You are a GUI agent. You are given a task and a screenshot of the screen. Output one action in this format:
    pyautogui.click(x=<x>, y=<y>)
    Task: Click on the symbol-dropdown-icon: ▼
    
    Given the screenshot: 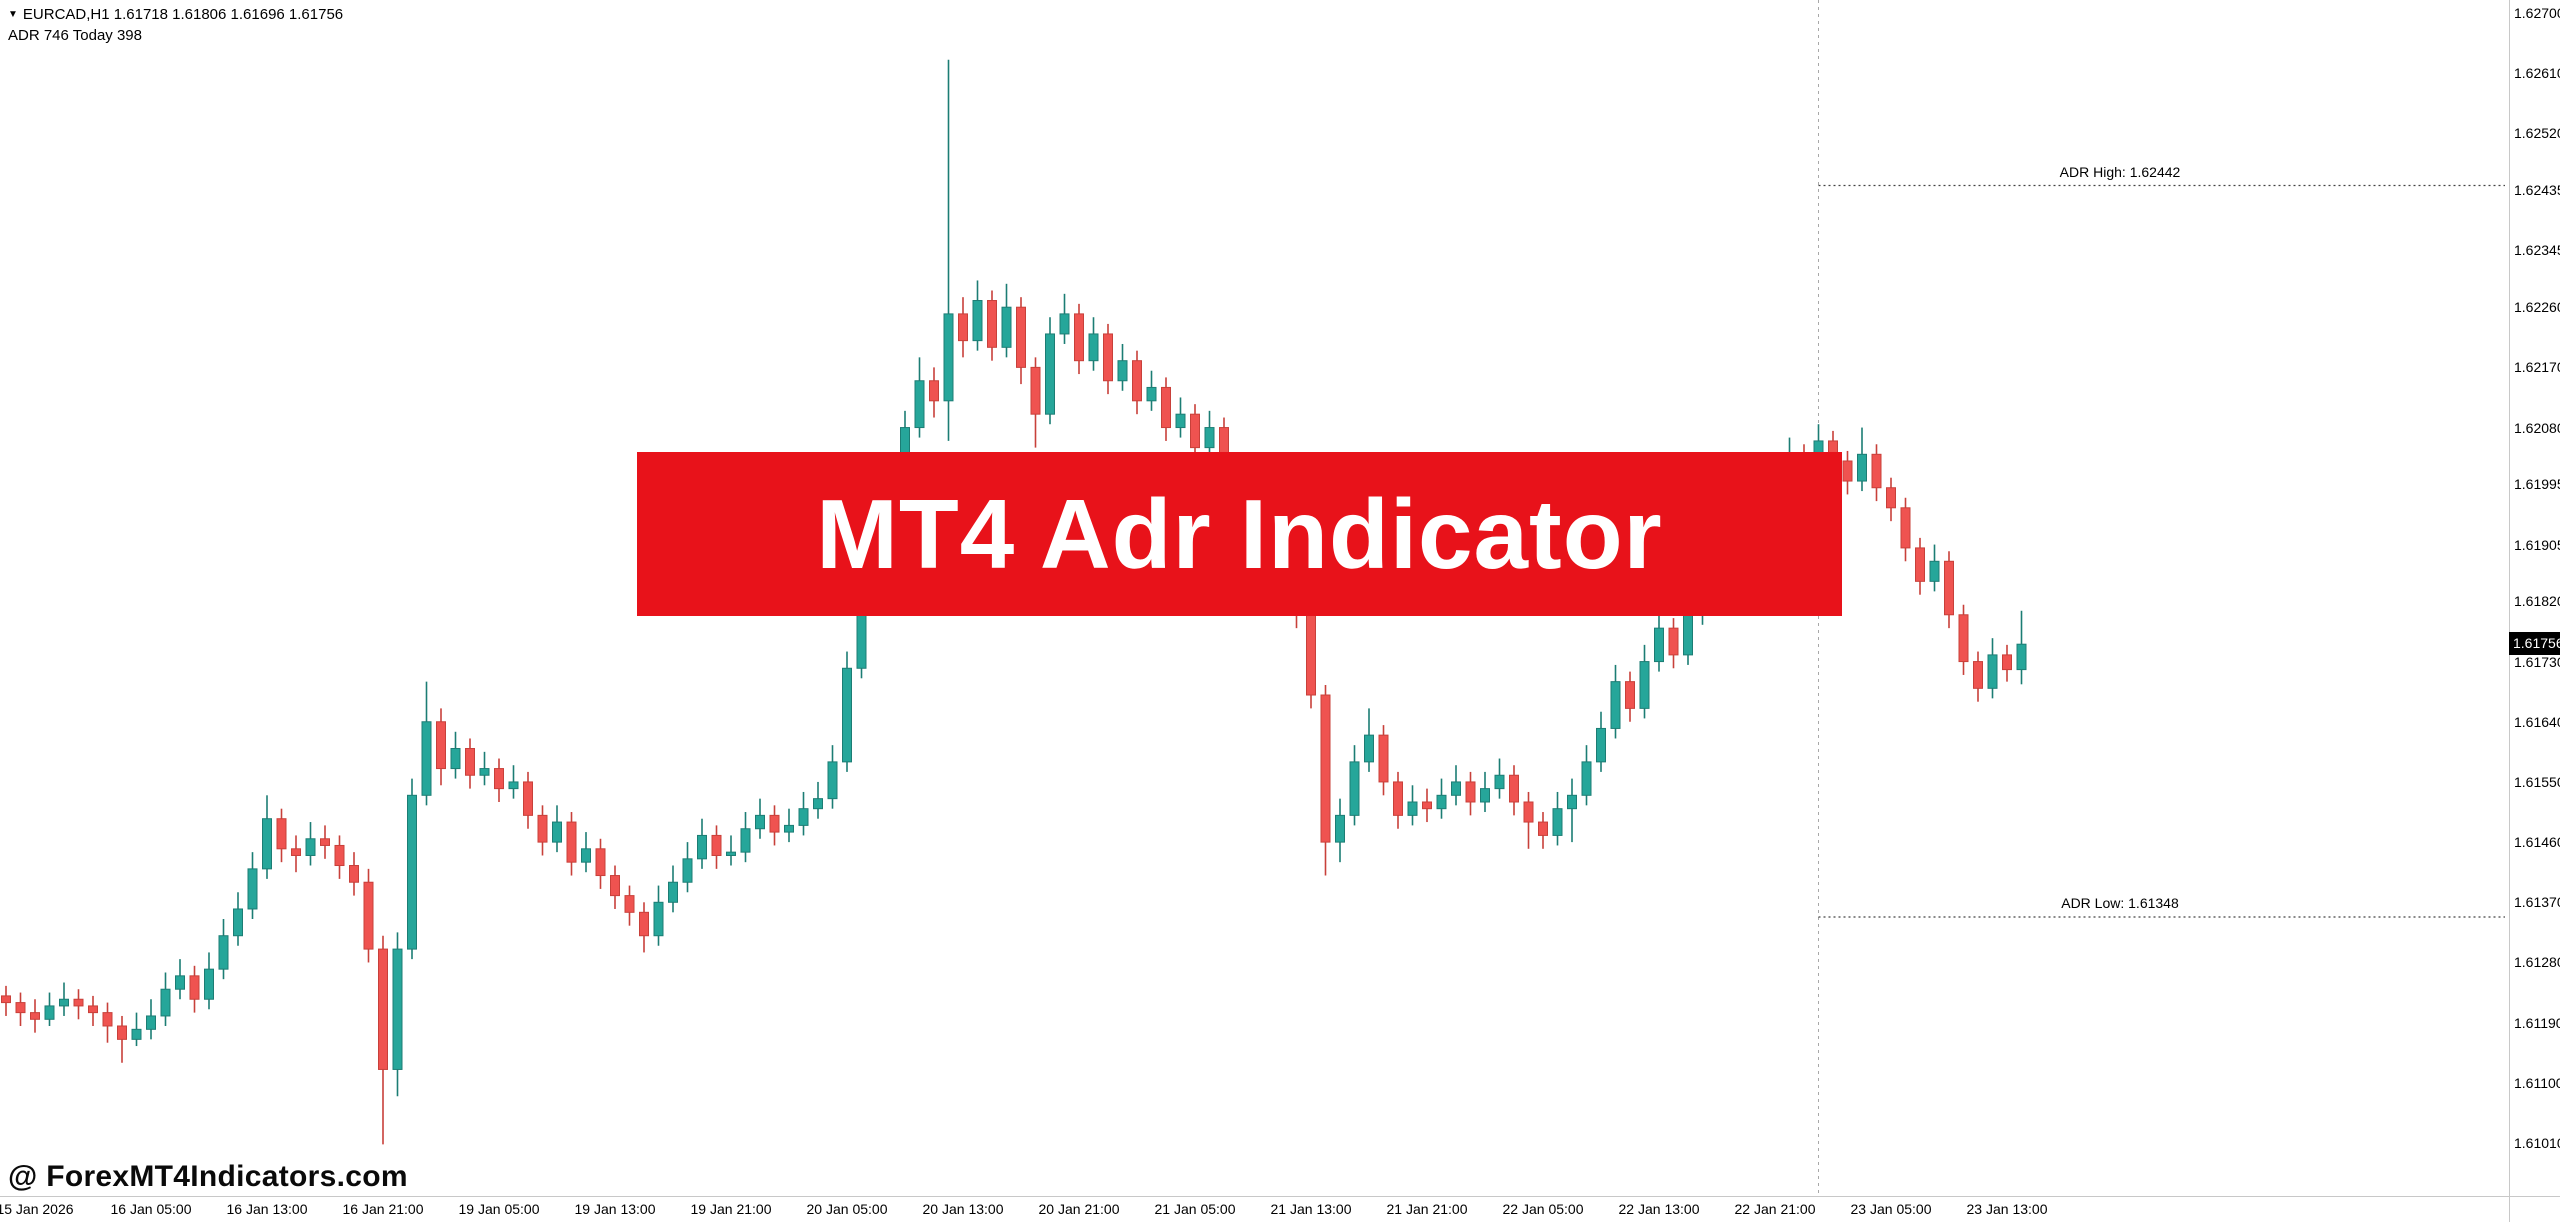 What is the action you would take?
    pyautogui.click(x=13, y=14)
    